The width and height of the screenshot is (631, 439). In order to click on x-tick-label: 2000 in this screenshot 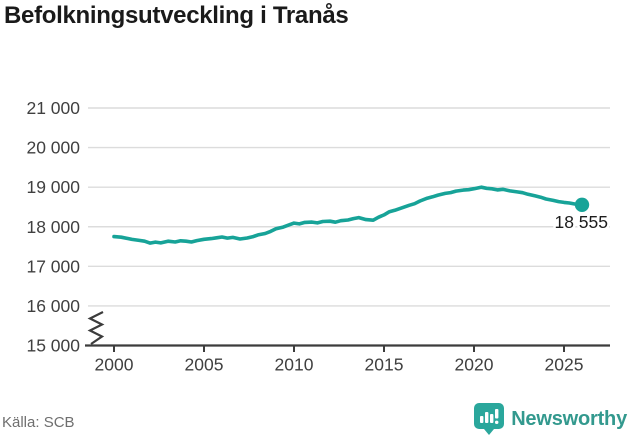, I will do `click(114, 365)`.